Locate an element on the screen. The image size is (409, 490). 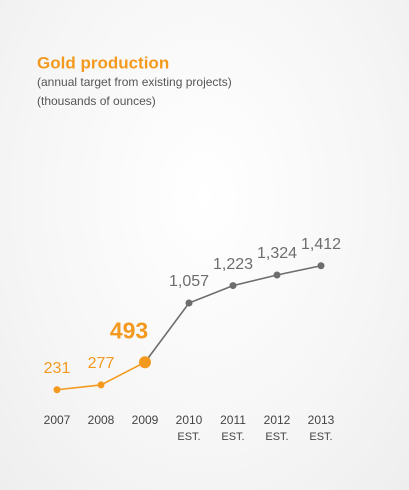
chart-subtitle: (annual target from existing projects) is located at coordinates (134, 82).